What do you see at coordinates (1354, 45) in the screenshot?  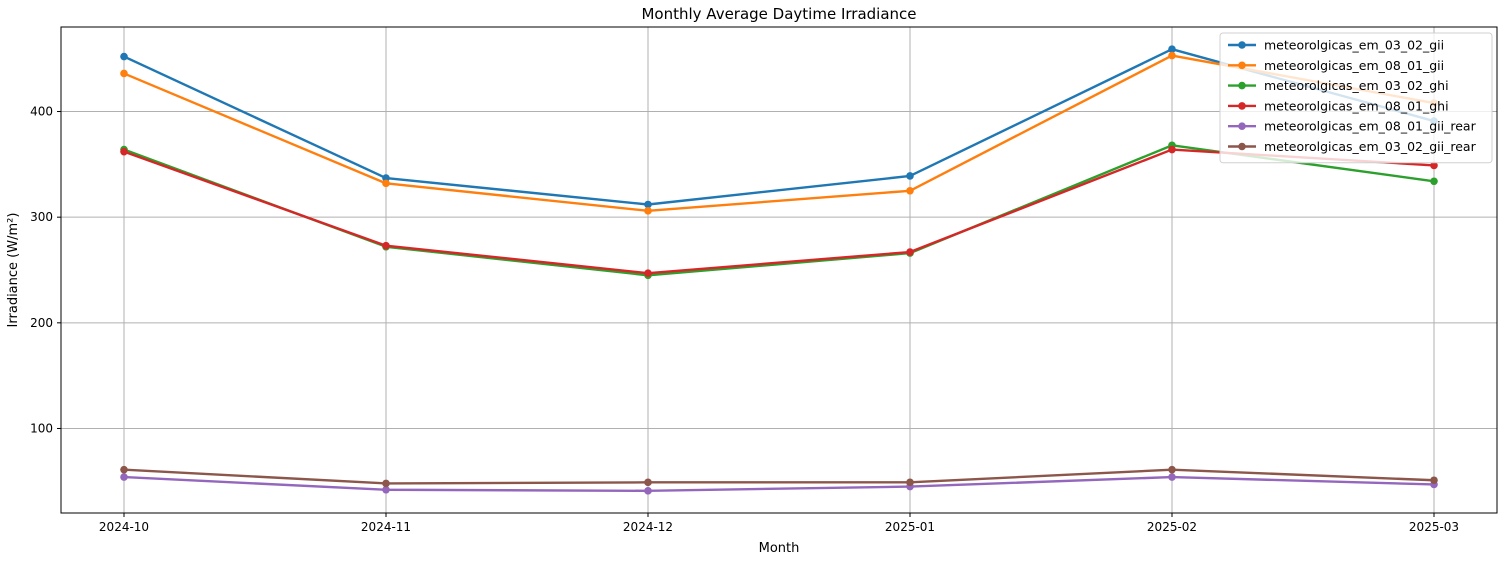 I see `legend-label: meteorolgicas_em_03_02_gii` at bounding box center [1354, 45].